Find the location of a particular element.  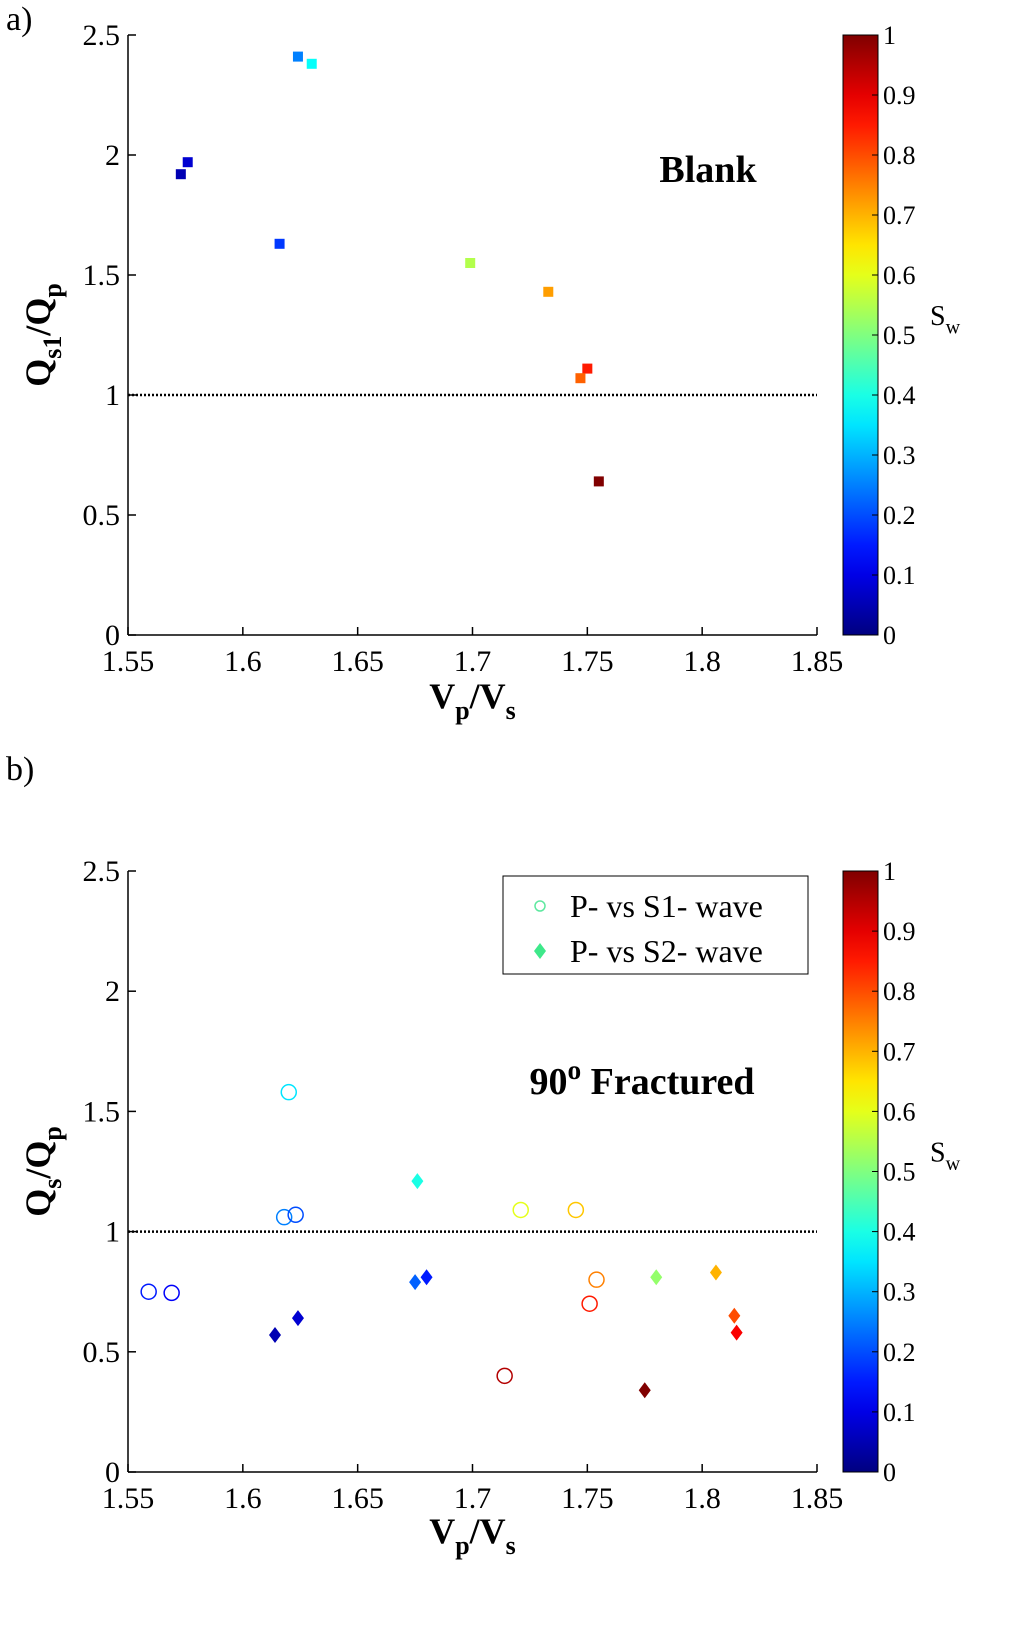

y-axis-label-part: Q is located at coordinates (38, 1203).